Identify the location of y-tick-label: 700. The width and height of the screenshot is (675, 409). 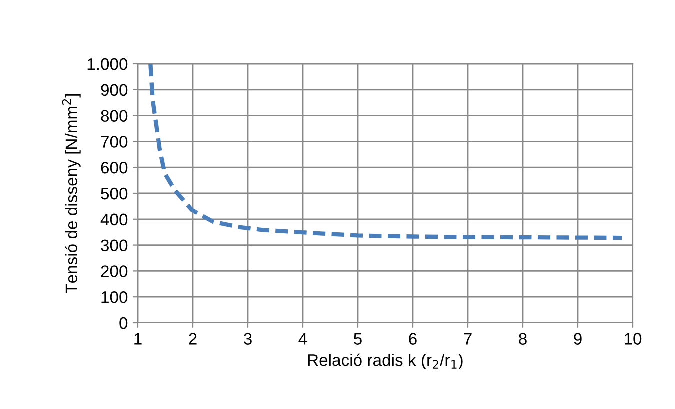
(114, 142).